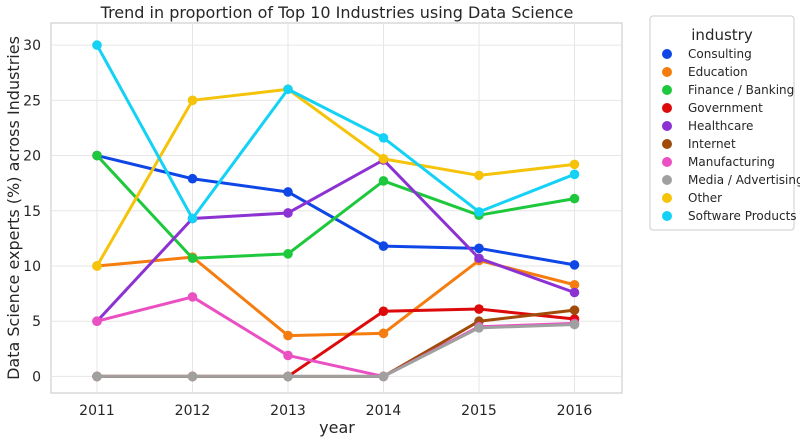 The image size is (800, 441). I want to click on legend-label: Software Products, so click(742, 216).